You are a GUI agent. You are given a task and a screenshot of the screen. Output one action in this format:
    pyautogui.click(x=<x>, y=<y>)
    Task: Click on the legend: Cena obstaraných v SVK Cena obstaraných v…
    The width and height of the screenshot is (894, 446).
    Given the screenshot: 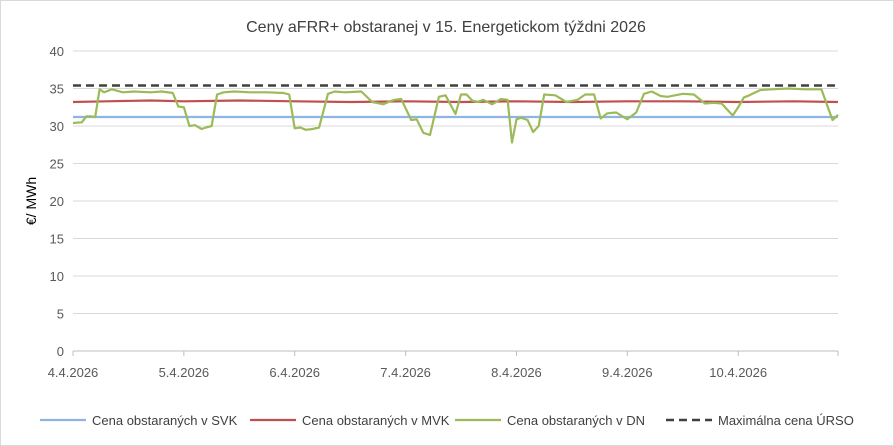 What is the action you would take?
    pyautogui.click(x=447, y=420)
    